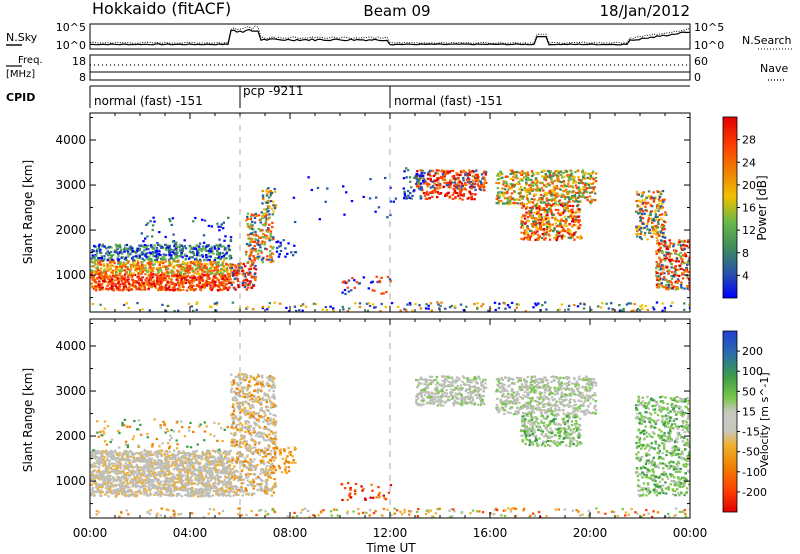 This screenshot has height=554, width=800. I want to click on power-ylabel: Slant Range [km], so click(28, 212).